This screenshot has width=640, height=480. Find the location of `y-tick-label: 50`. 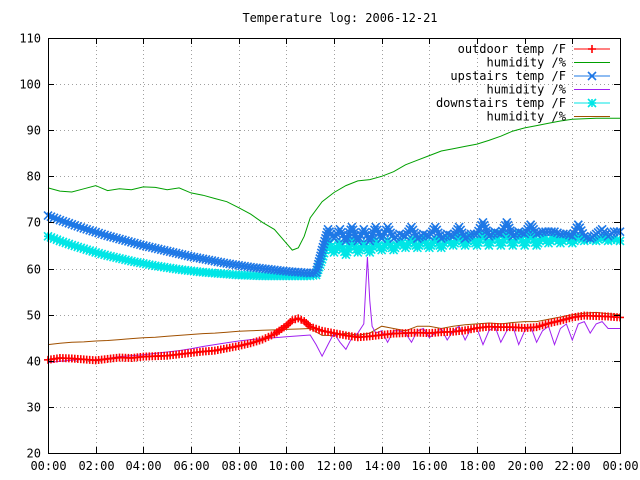

y-tick-label: 50 is located at coordinates (34, 316).